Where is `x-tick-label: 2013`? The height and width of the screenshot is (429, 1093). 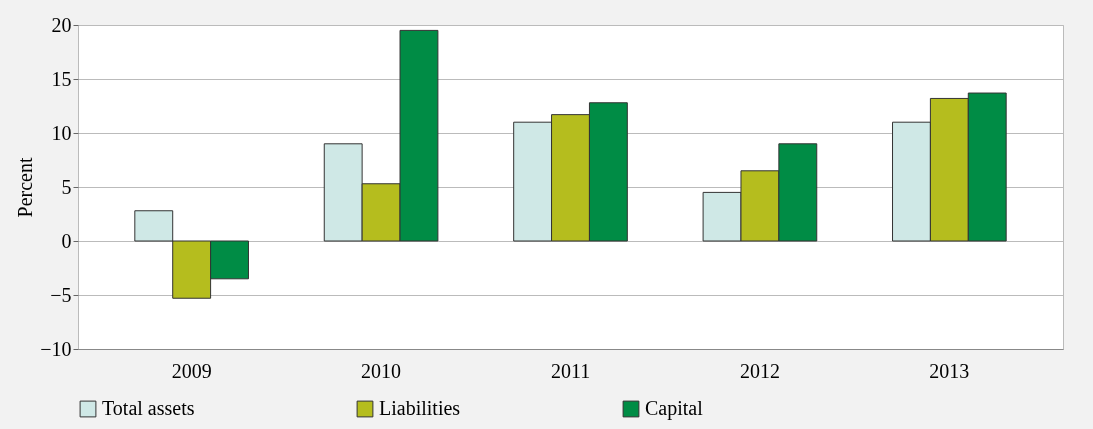 x-tick-label: 2013 is located at coordinates (949, 370).